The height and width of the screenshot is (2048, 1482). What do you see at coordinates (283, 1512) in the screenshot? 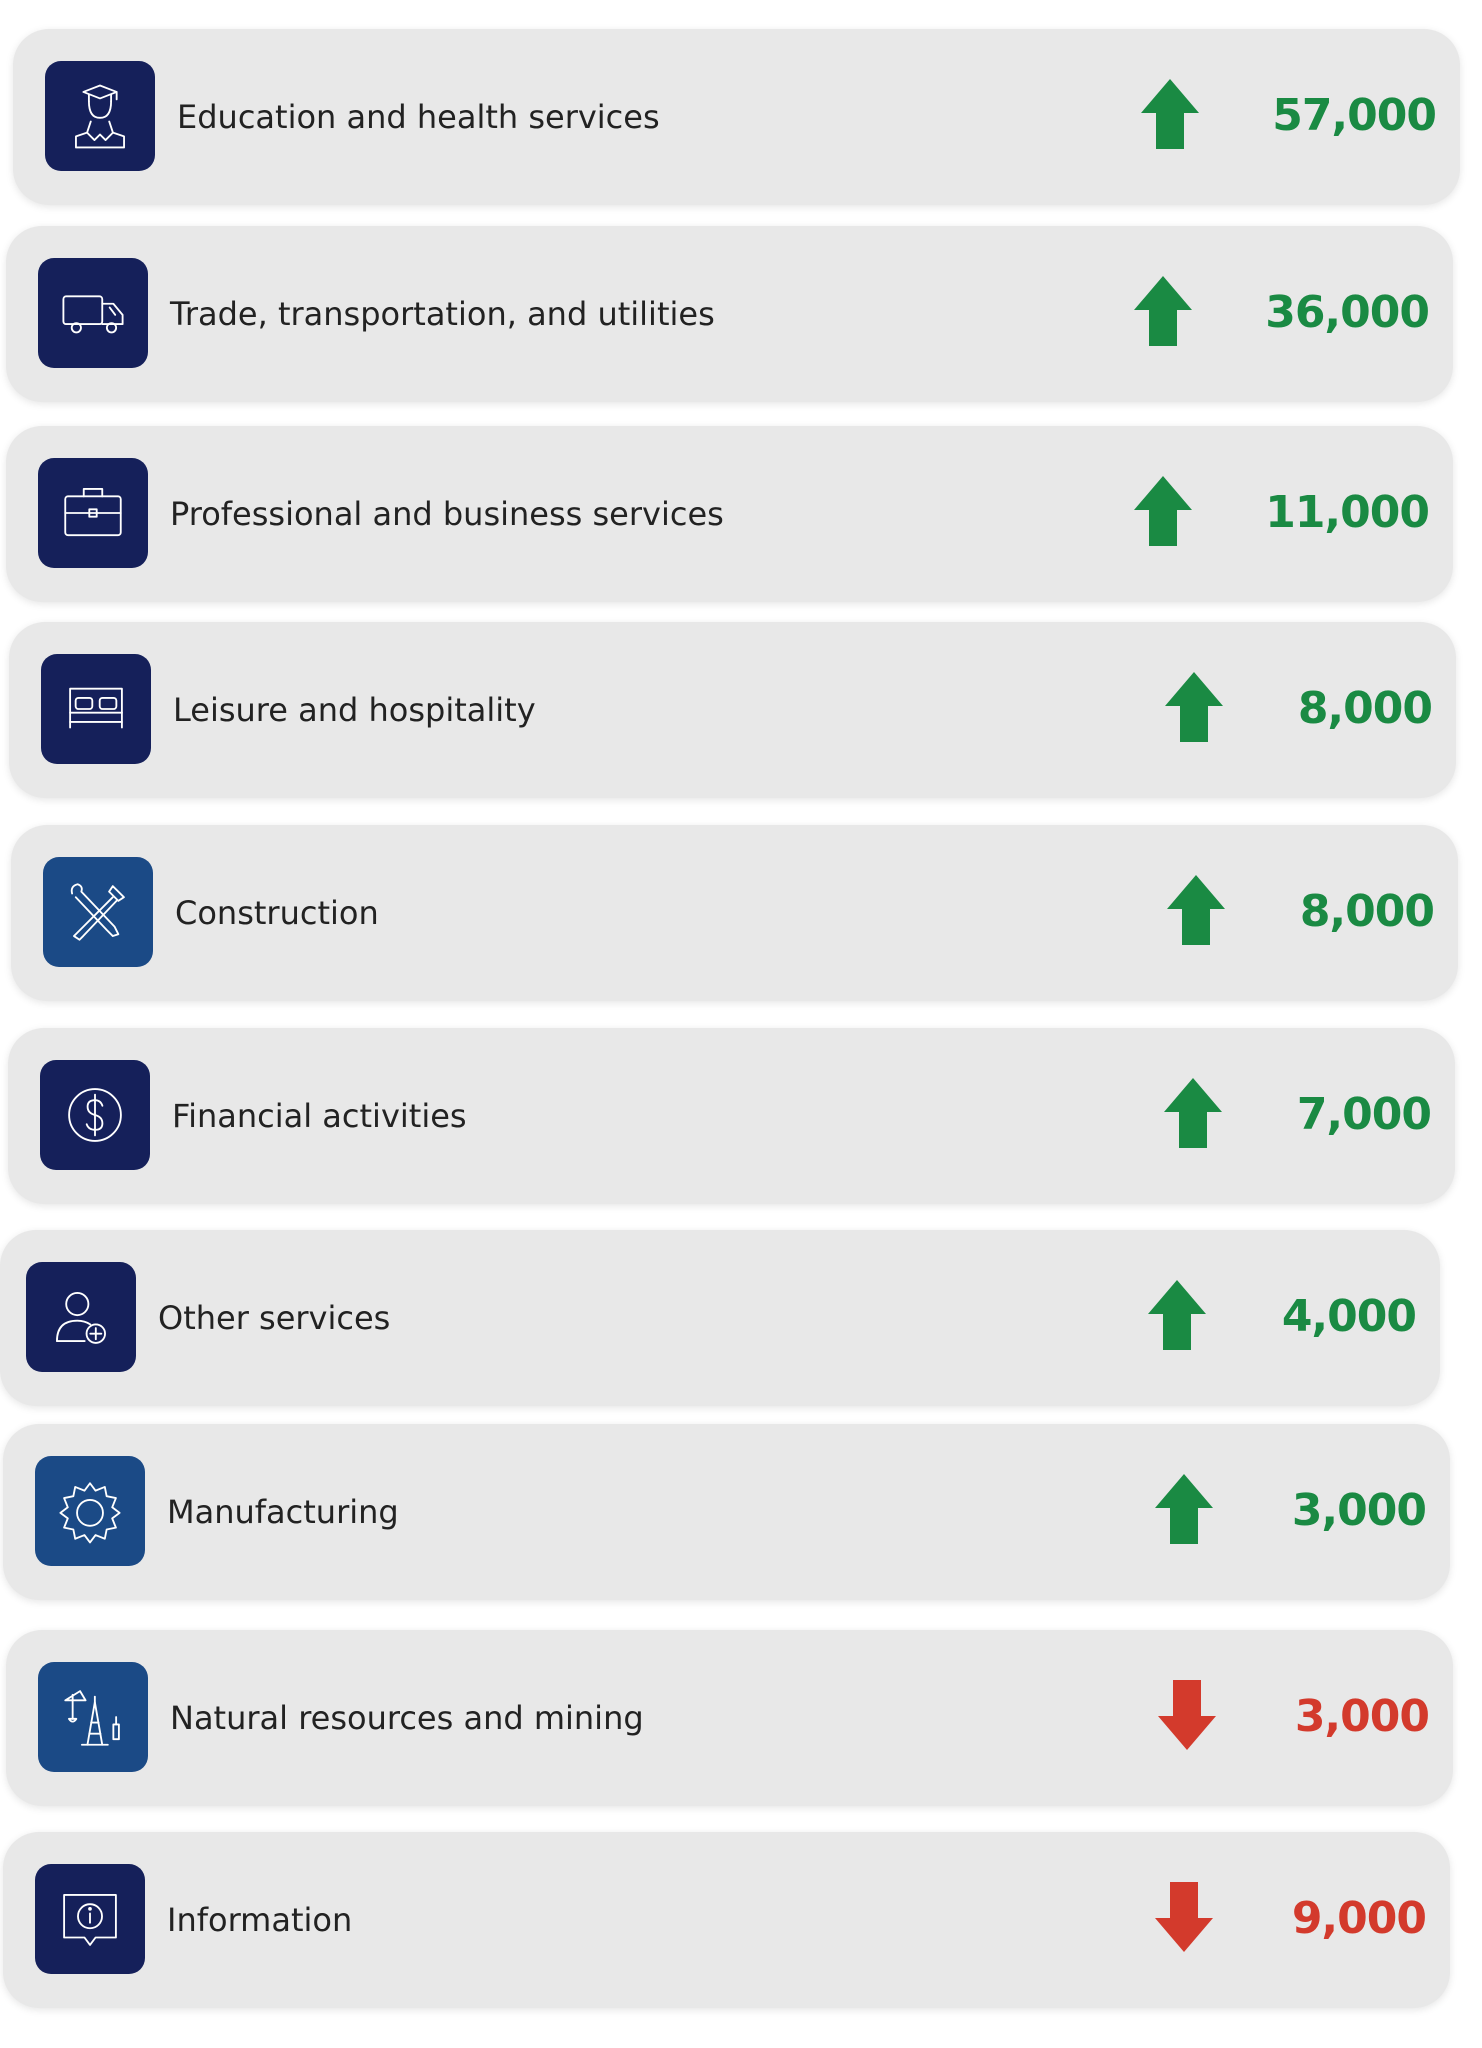
I see `row-label: Manufacturing` at bounding box center [283, 1512].